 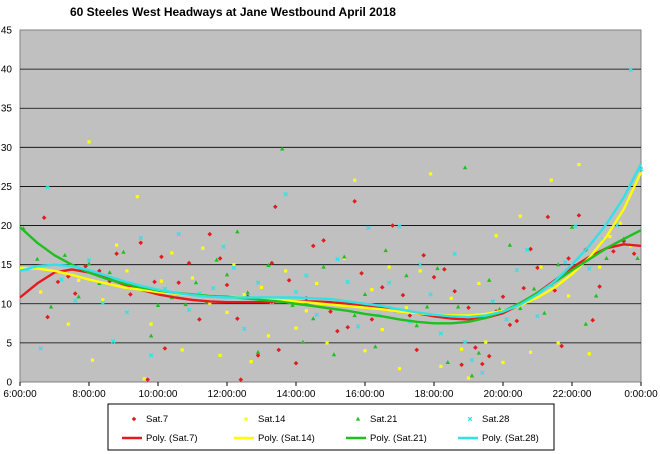 I want to click on legend-label-sat-21: Sat.21, so click(x=383, y=419).